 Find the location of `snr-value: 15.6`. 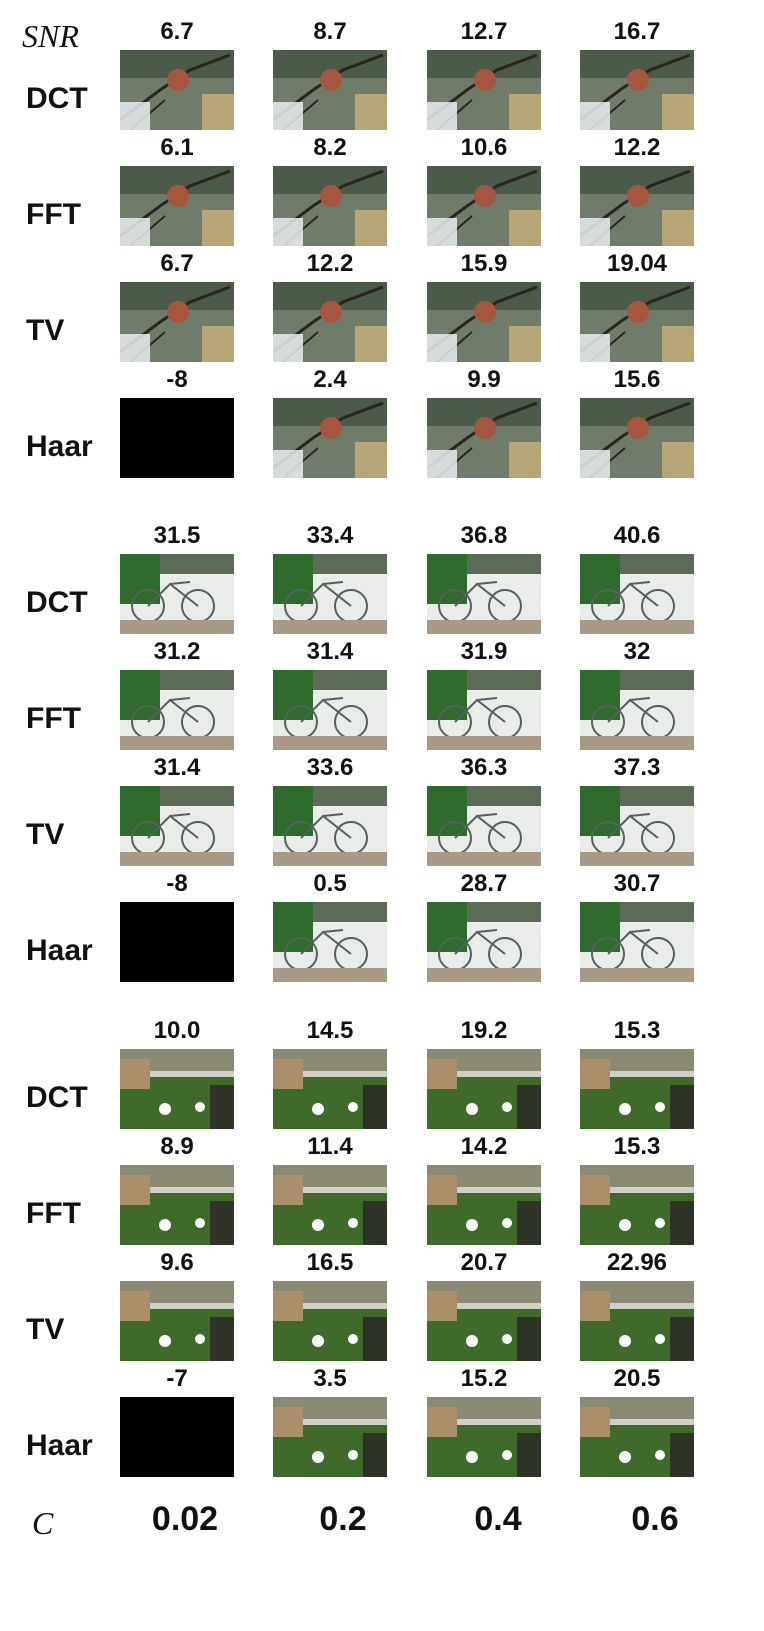

snr-value: 15.6 is located at coordinates (637, 379).